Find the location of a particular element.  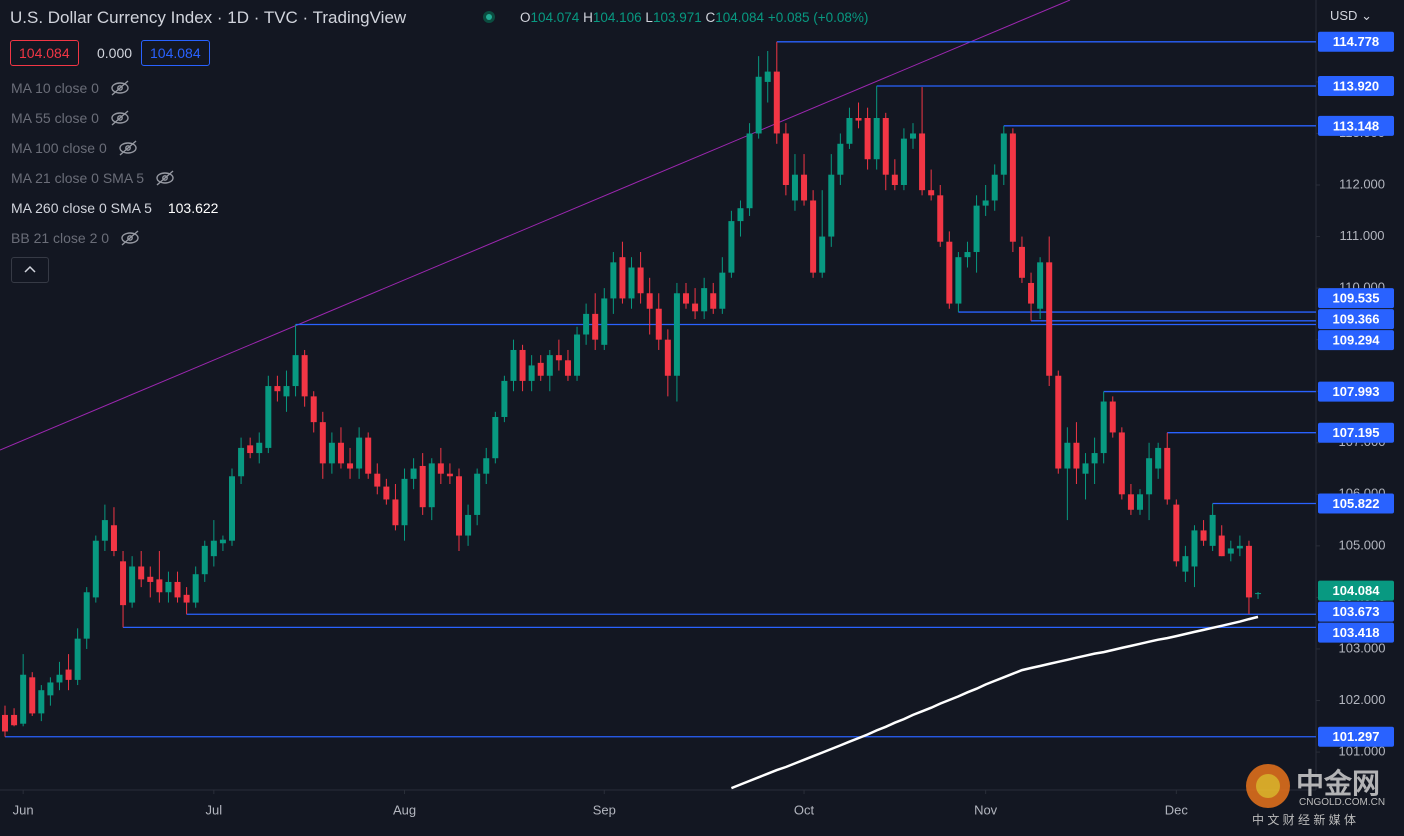

y-tick-label: 111.000 is located at coordinates (1361, 235).